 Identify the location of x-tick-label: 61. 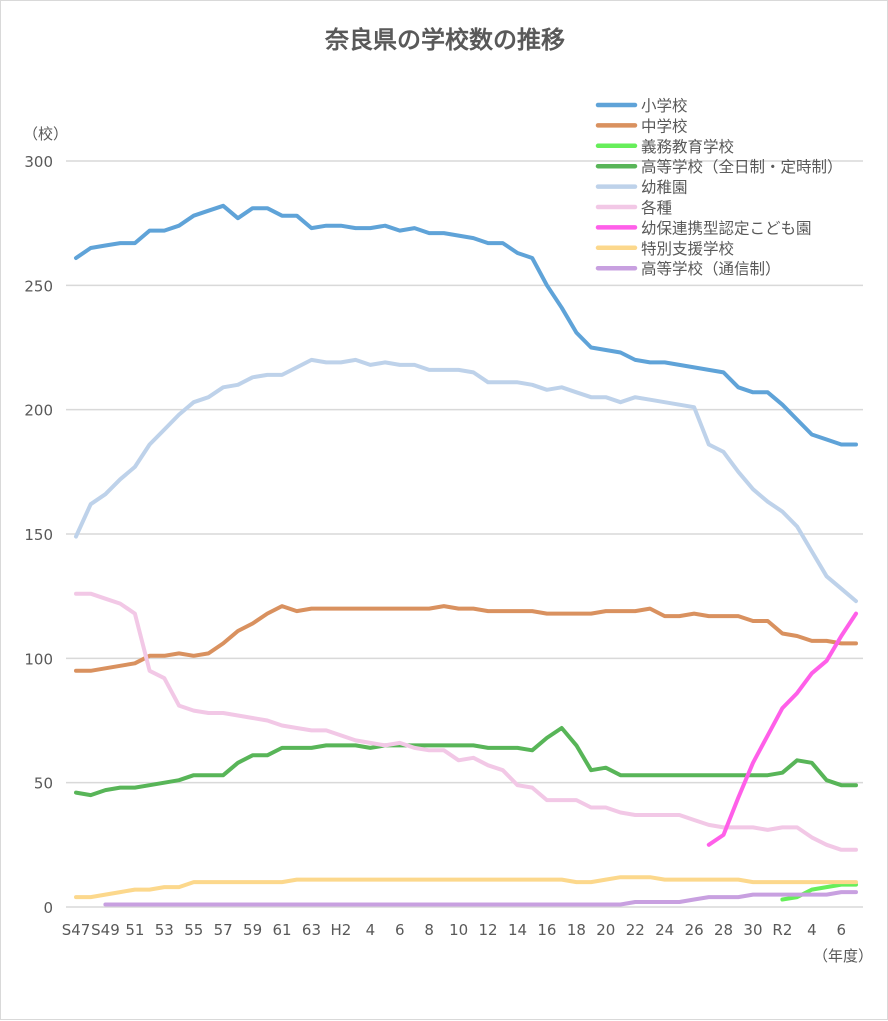
(281, 930).